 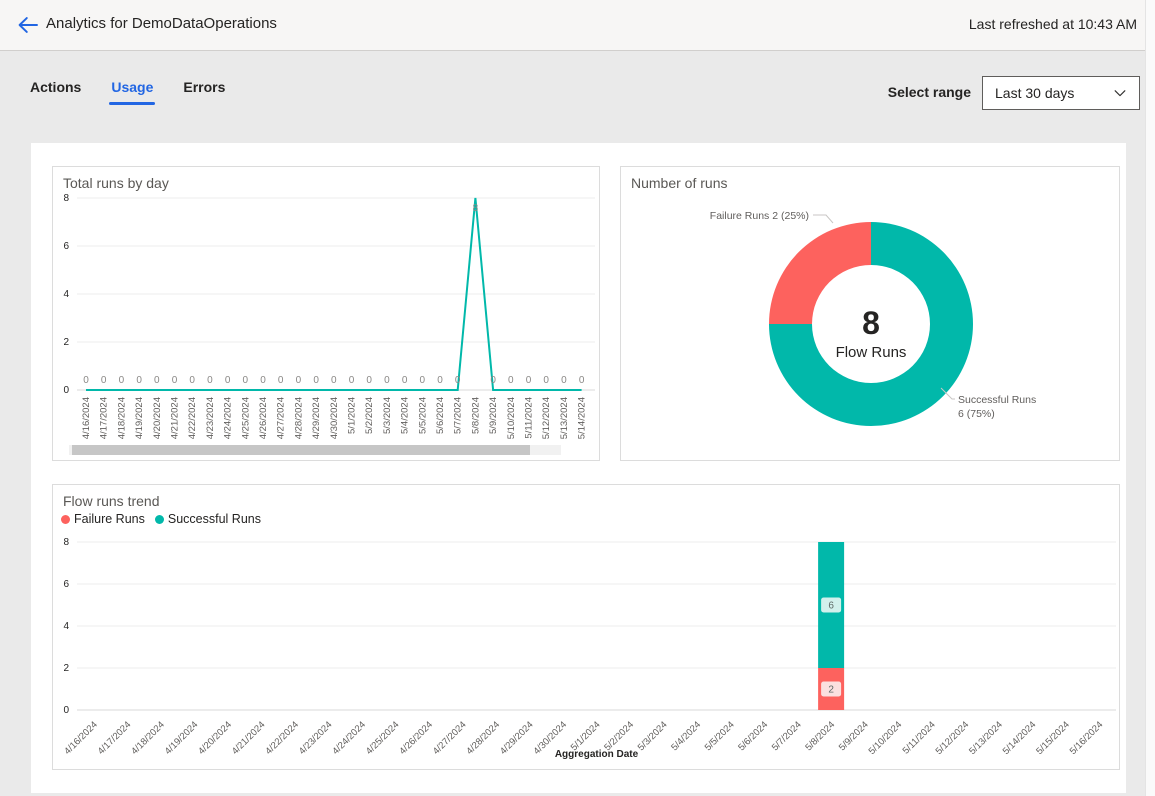 I want to click on svg-text: 5/2/2024, so click(x=369, y=415).